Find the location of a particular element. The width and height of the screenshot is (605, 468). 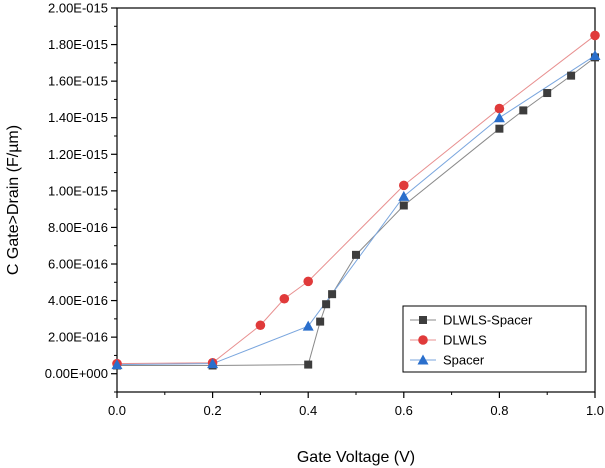

y-tick-label: 1.80E-015 is located at coordinates (78, 44).